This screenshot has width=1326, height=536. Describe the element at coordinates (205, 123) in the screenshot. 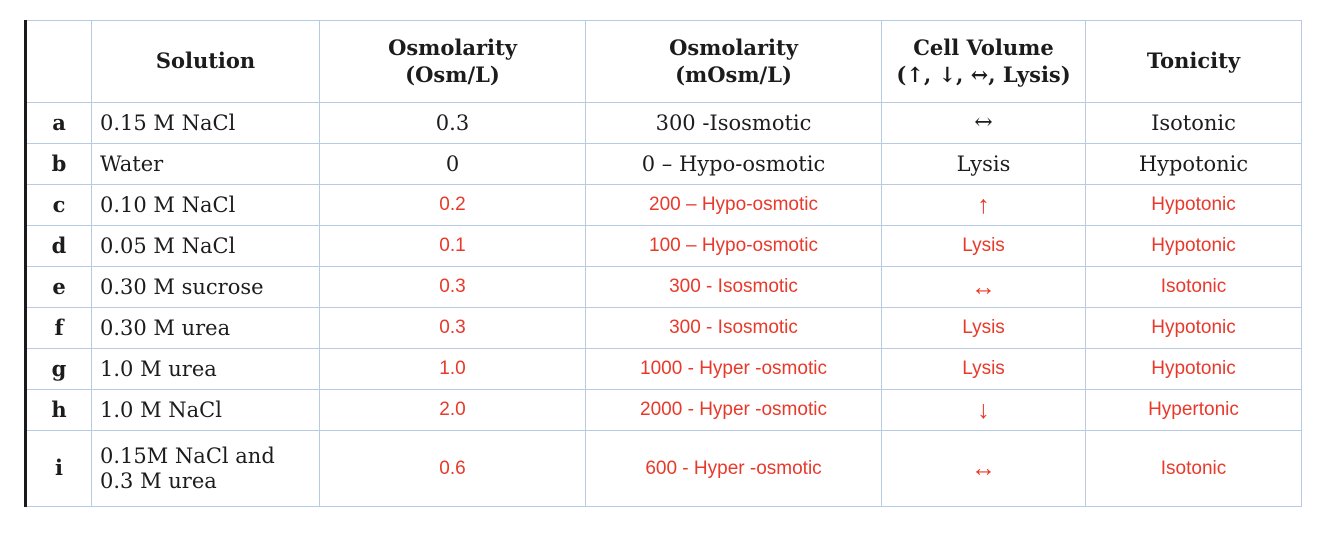

I see `solution-cell: 0.15 M NaCl` at that location.